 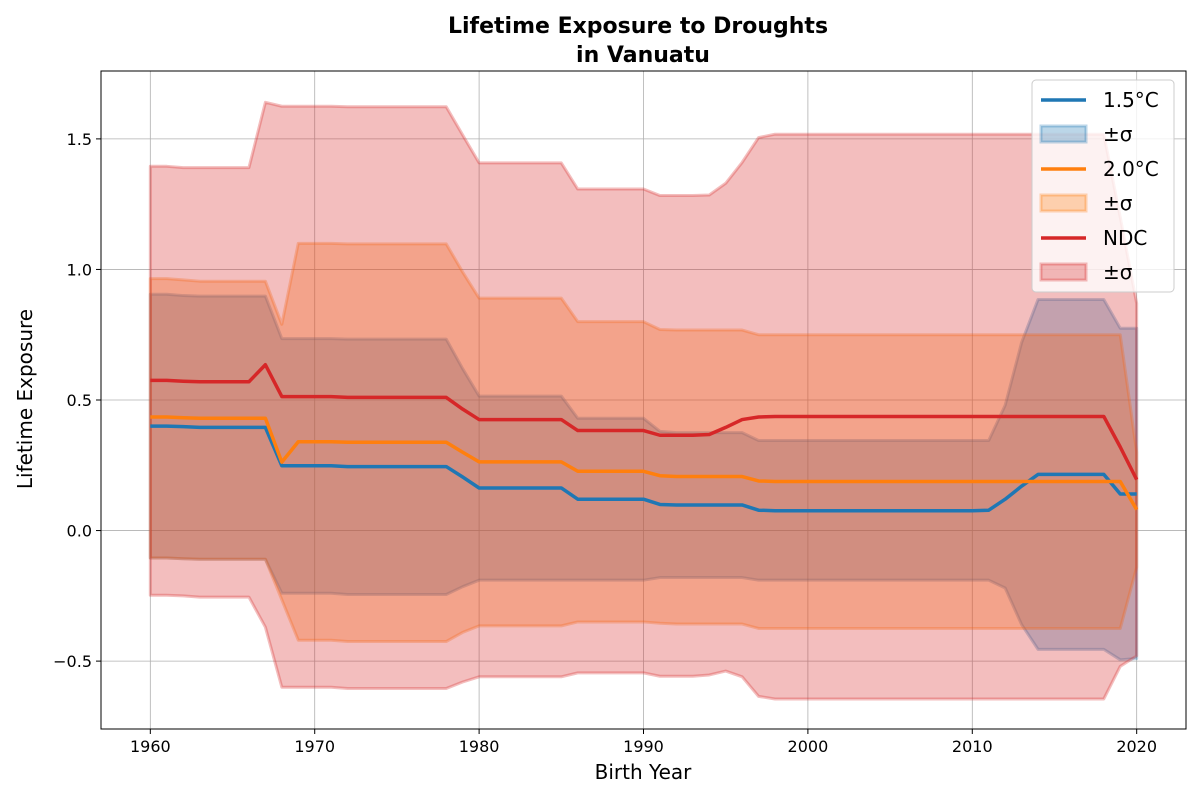 What do you see at coordinates (808, 746) in the screenshot?
I see `x-tick-label: 2000` at bounding box center [808, 746].